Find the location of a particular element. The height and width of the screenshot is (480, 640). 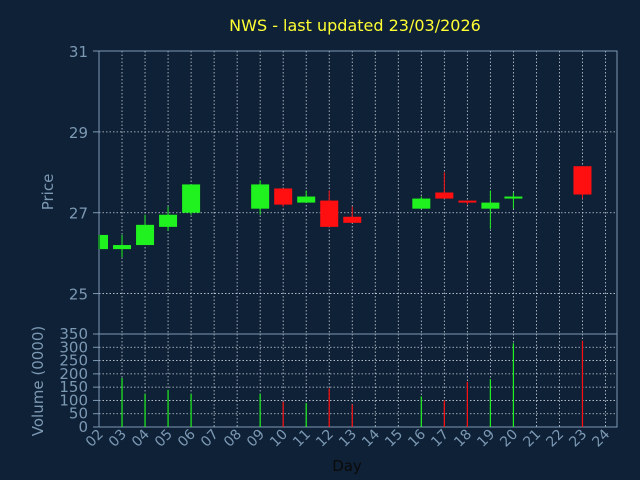

volume-tick-label: 150 is located at coordinates (73, 387).